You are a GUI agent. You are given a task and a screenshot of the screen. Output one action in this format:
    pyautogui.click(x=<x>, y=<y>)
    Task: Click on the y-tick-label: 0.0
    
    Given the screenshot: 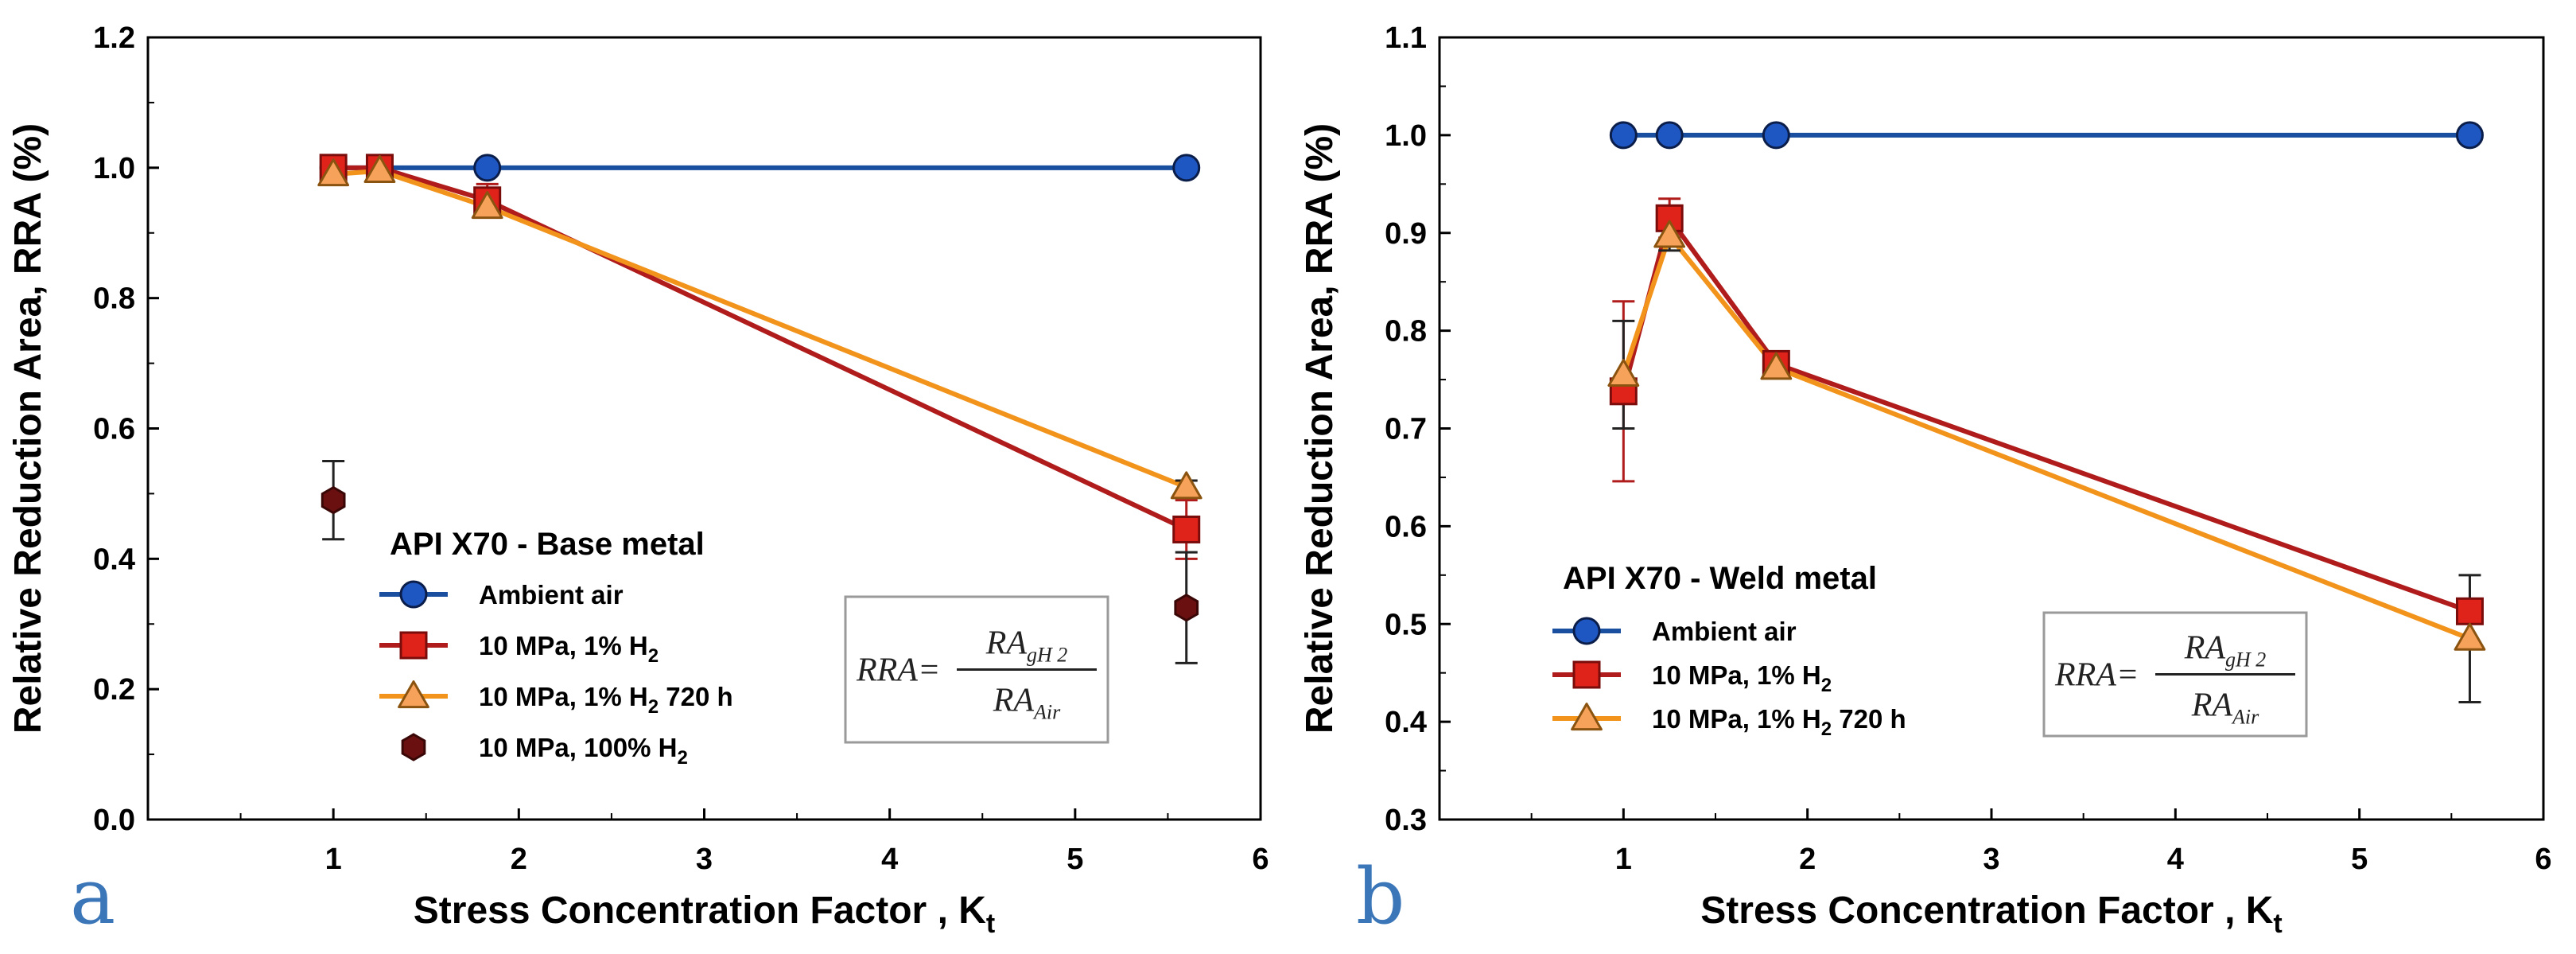 What is the action you would take?
    pyautogui.click(x=114, y=820)
    